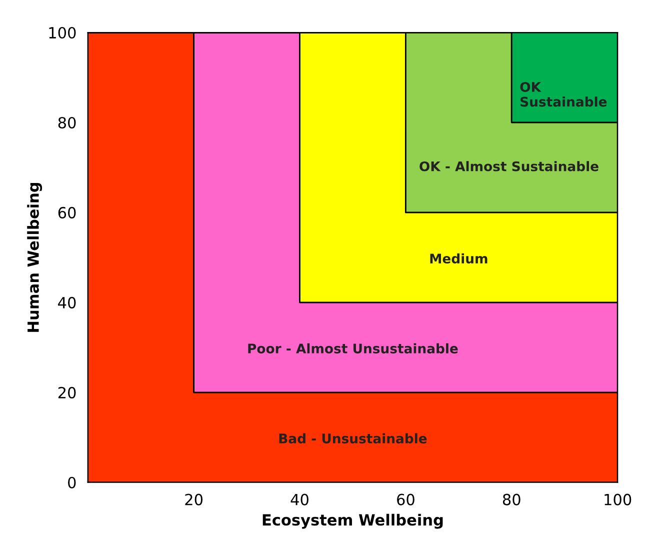 This screenshot has height=542, width=646. I want to click on y-tick-label: 0, so click(72, 482).